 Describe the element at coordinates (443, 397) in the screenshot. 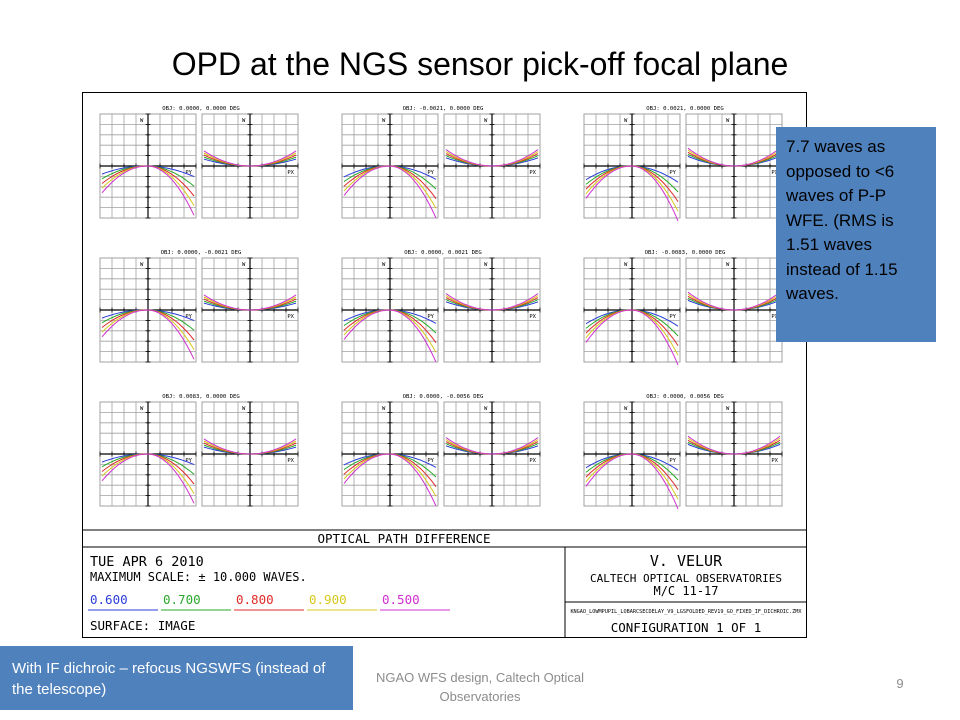

I see `field-label: OBJ: 0.0000, -0.0056 DEG` at that location.